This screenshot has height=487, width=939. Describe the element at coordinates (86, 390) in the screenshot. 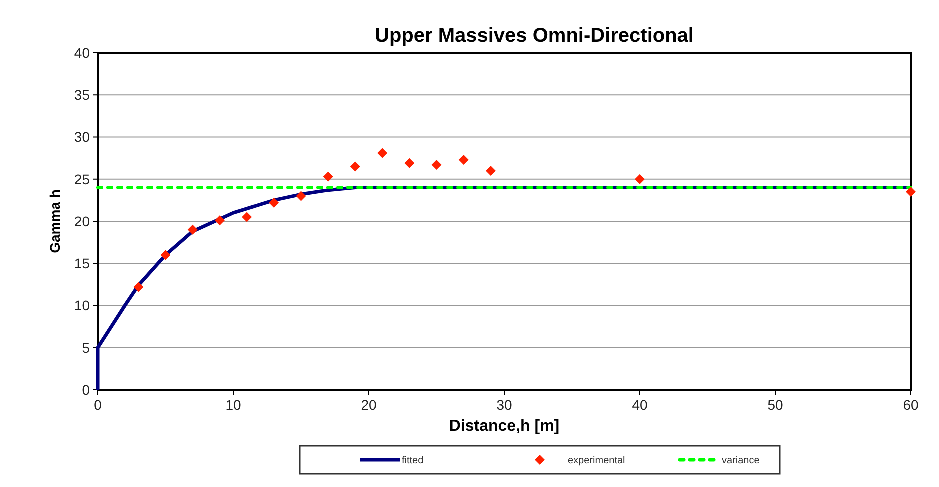

I see `y-tick-label: 0` at that location.